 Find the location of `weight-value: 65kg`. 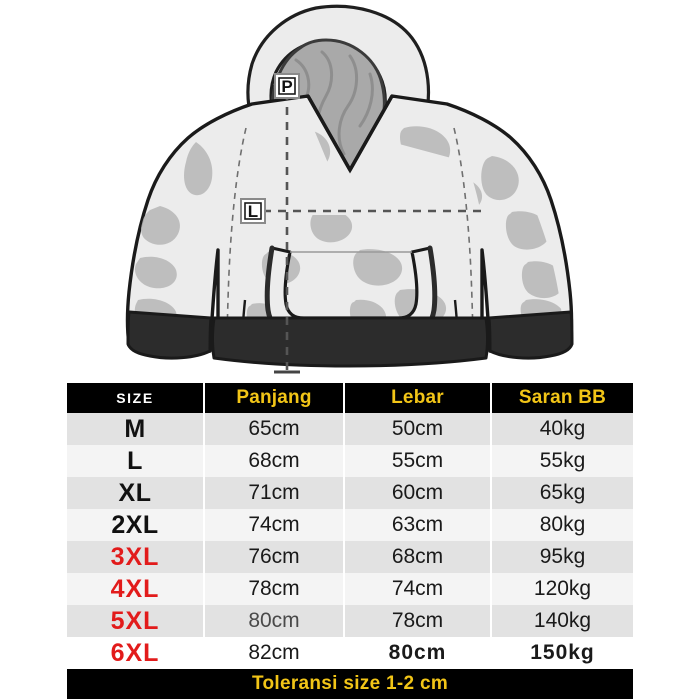

weight-value: 65kg is located at coordinates (562, 492).